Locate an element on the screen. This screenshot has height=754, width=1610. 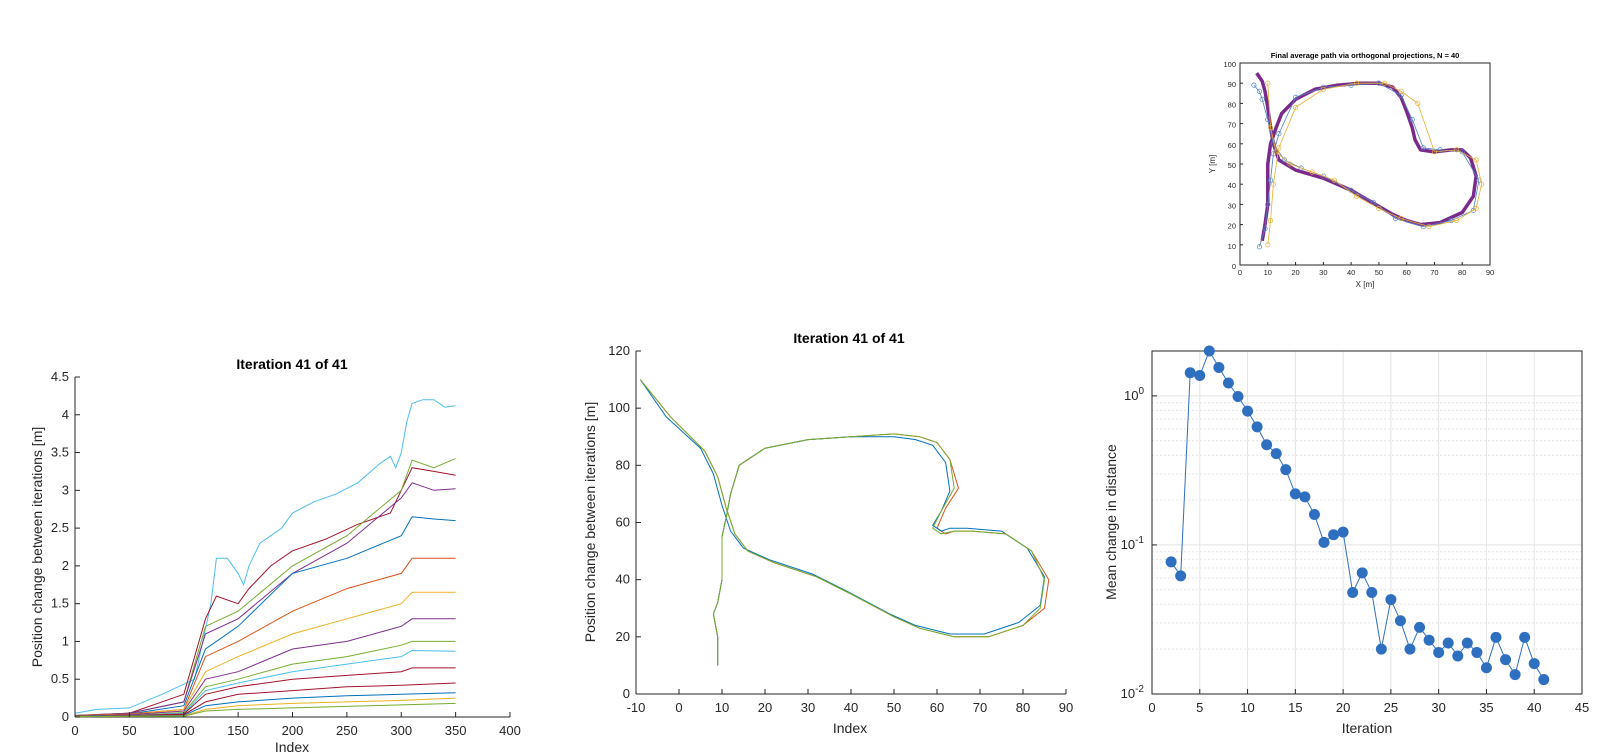
right-x-tick-label: 45 is located at coordinates (1582, 707).